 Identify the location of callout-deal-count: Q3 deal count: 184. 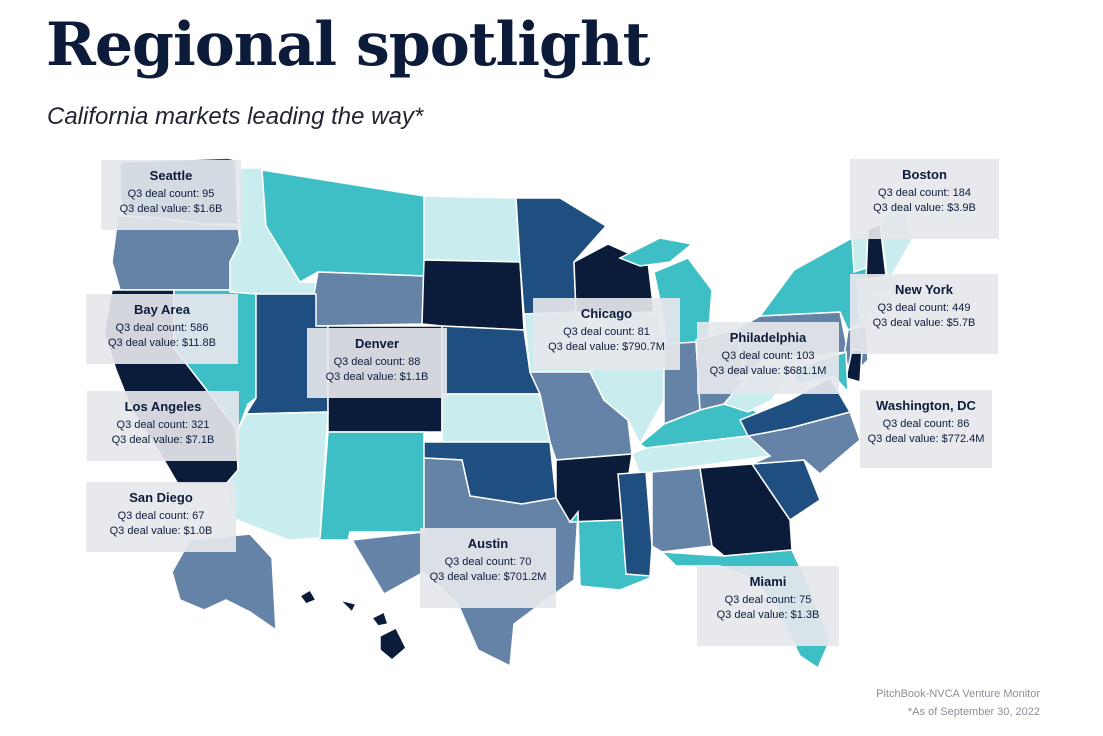
(924, 193).